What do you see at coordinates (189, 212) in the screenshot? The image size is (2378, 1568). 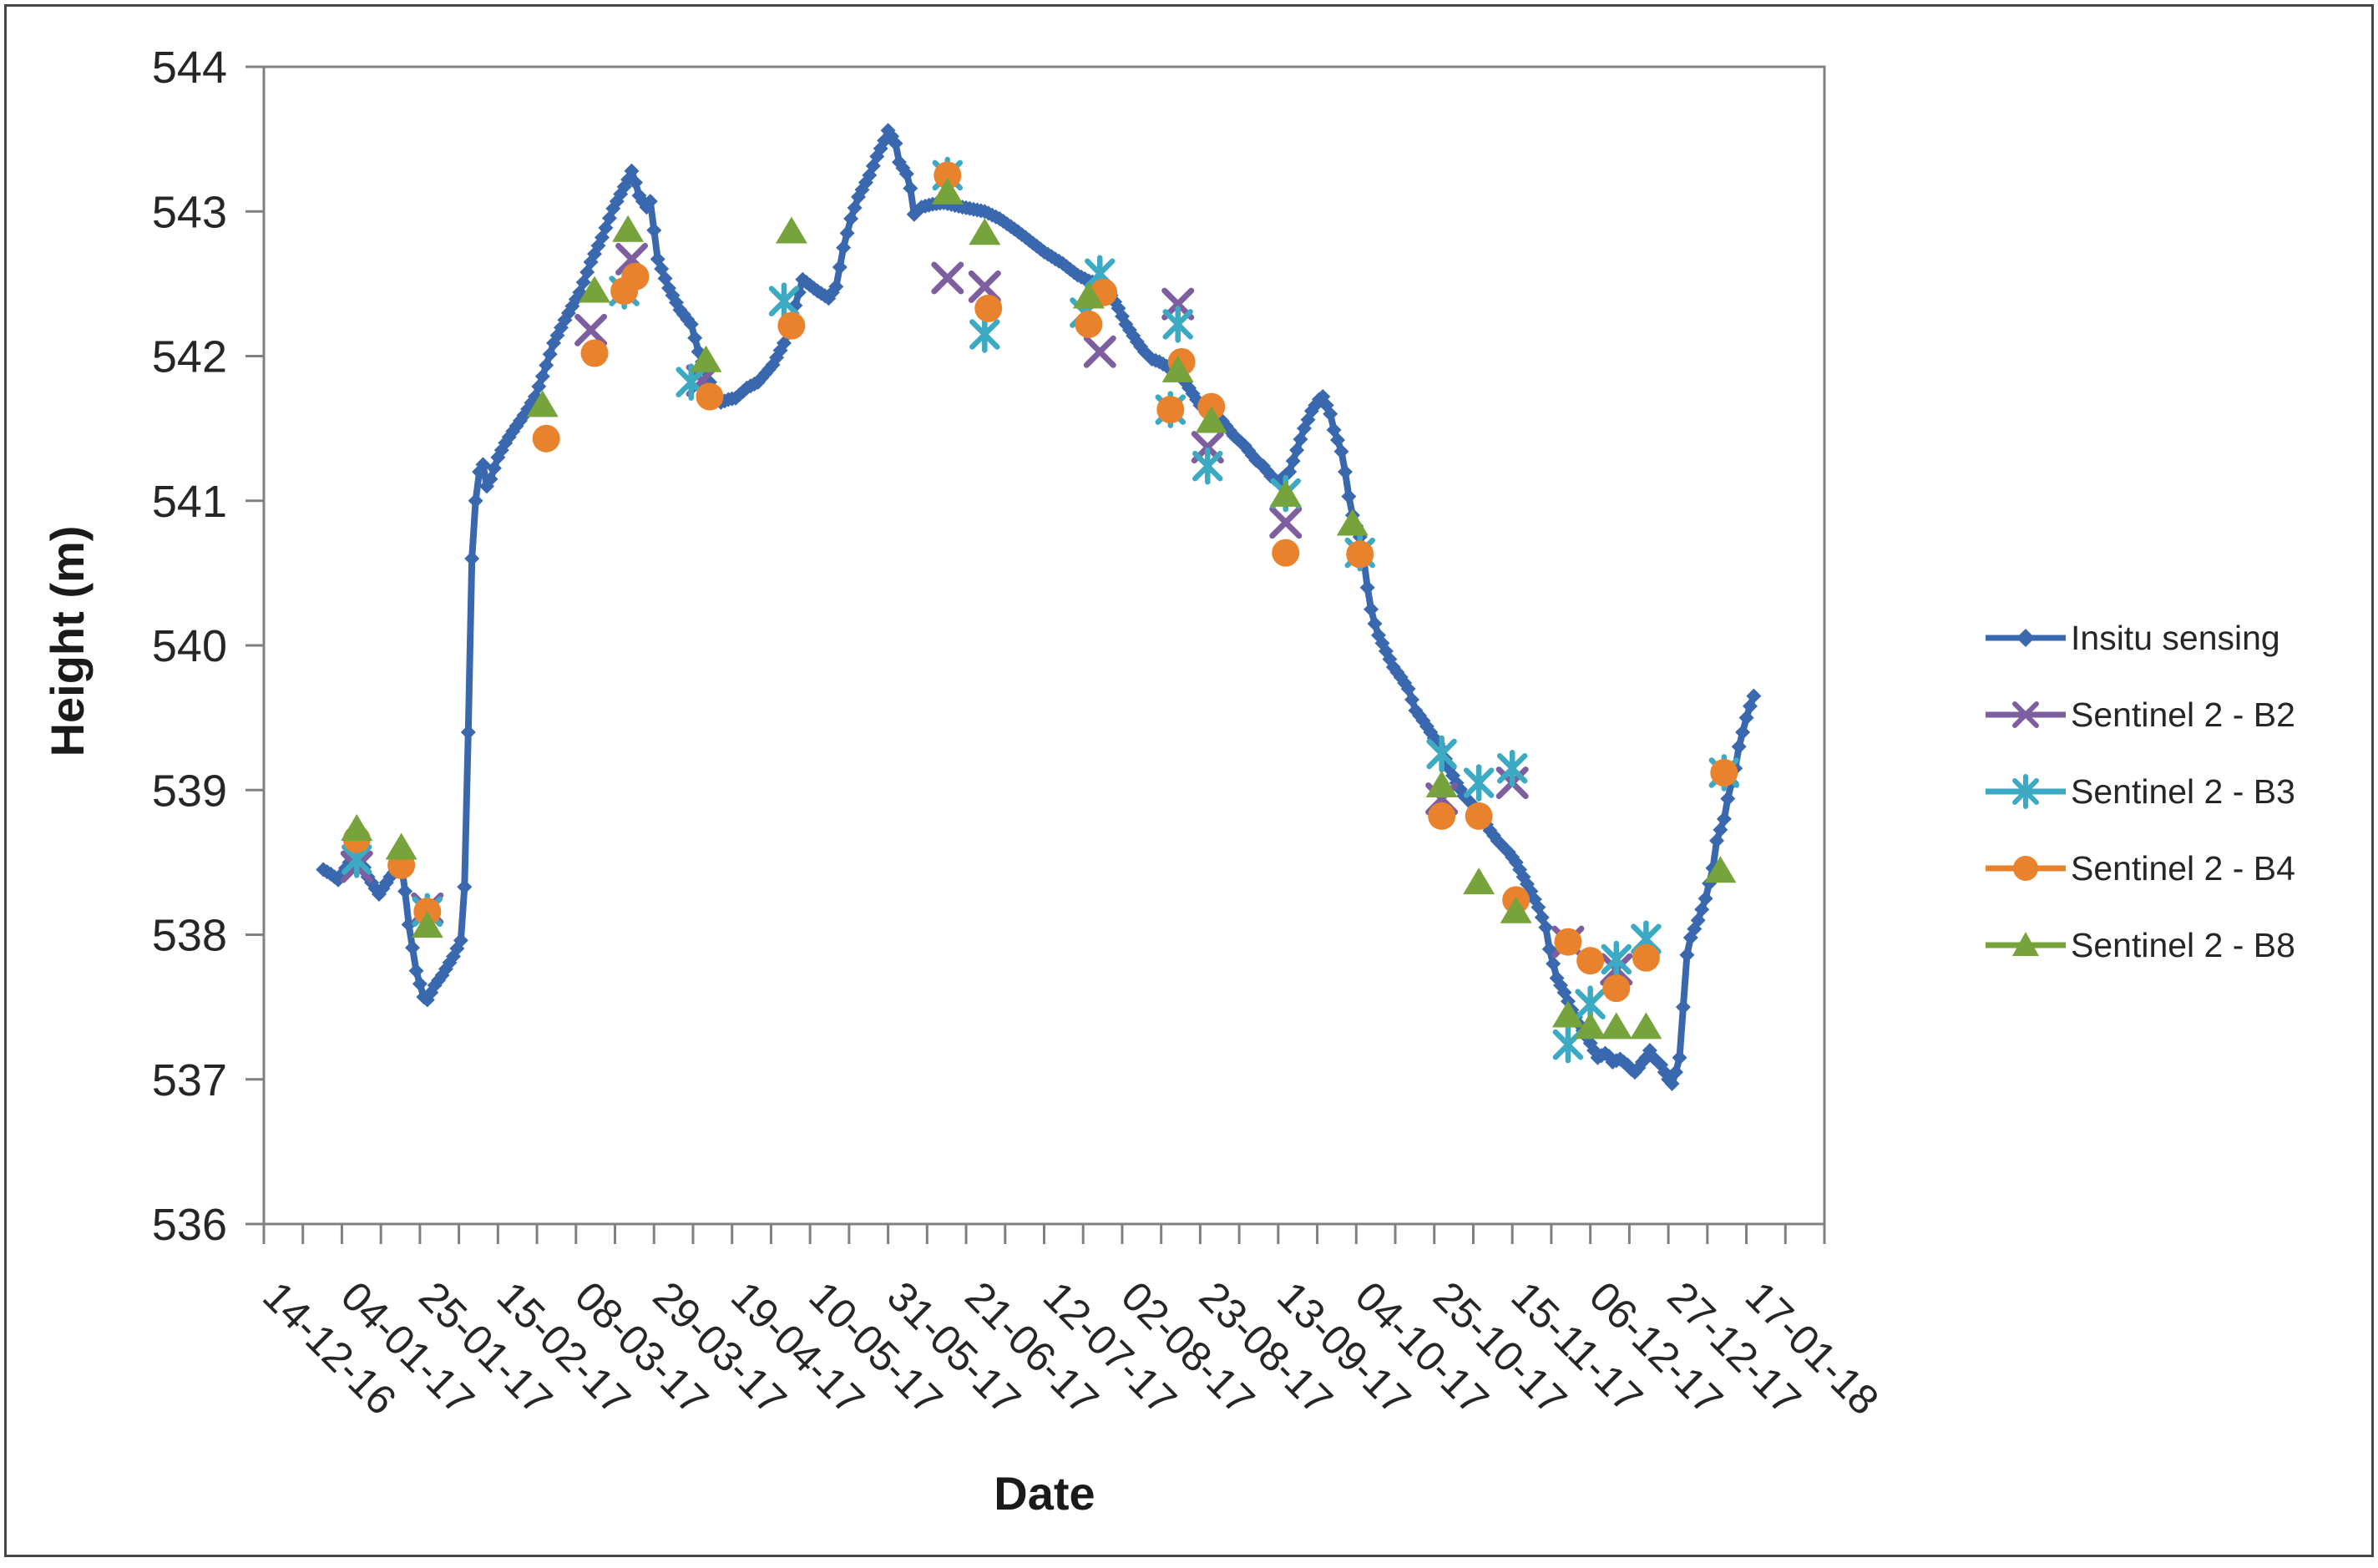 I see `y-tick-label: 543` at bounding box center [189, 212].